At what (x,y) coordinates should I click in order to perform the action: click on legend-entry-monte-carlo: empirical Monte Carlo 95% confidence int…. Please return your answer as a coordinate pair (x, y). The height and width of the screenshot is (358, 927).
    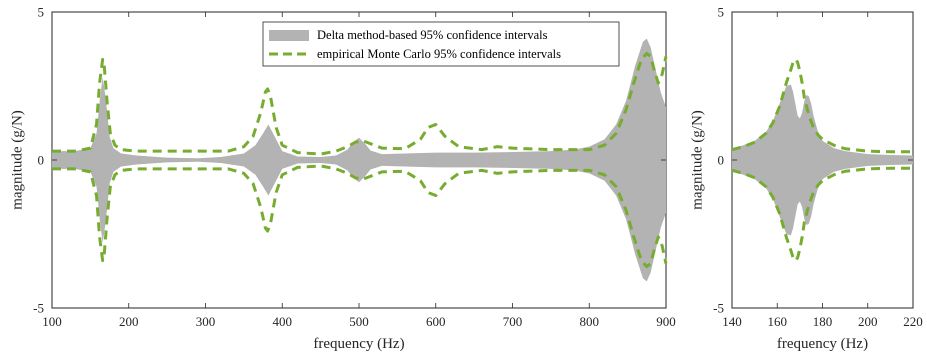
    Looking at the image, I should click on (439, 54).